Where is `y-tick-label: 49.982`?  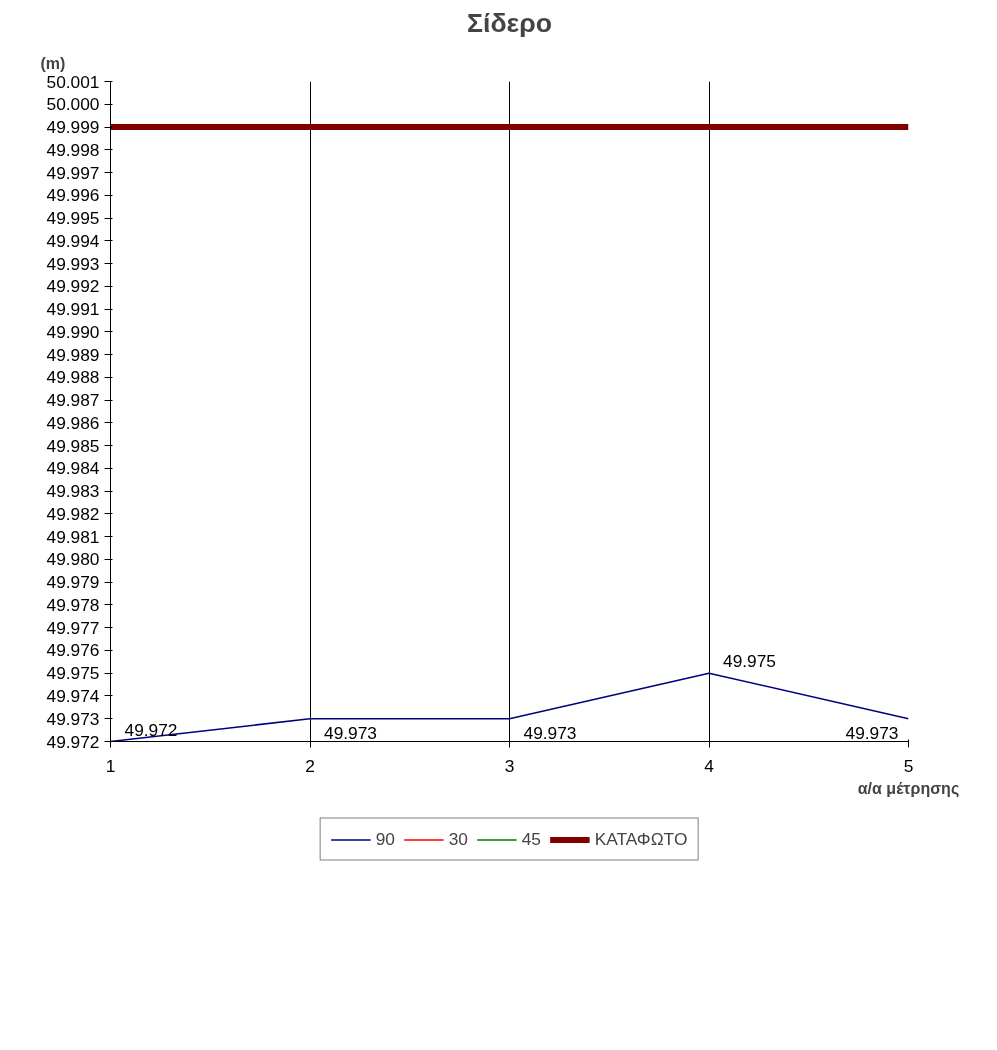
y-tick-label: 49.982 is located at coordinates (73, 513).